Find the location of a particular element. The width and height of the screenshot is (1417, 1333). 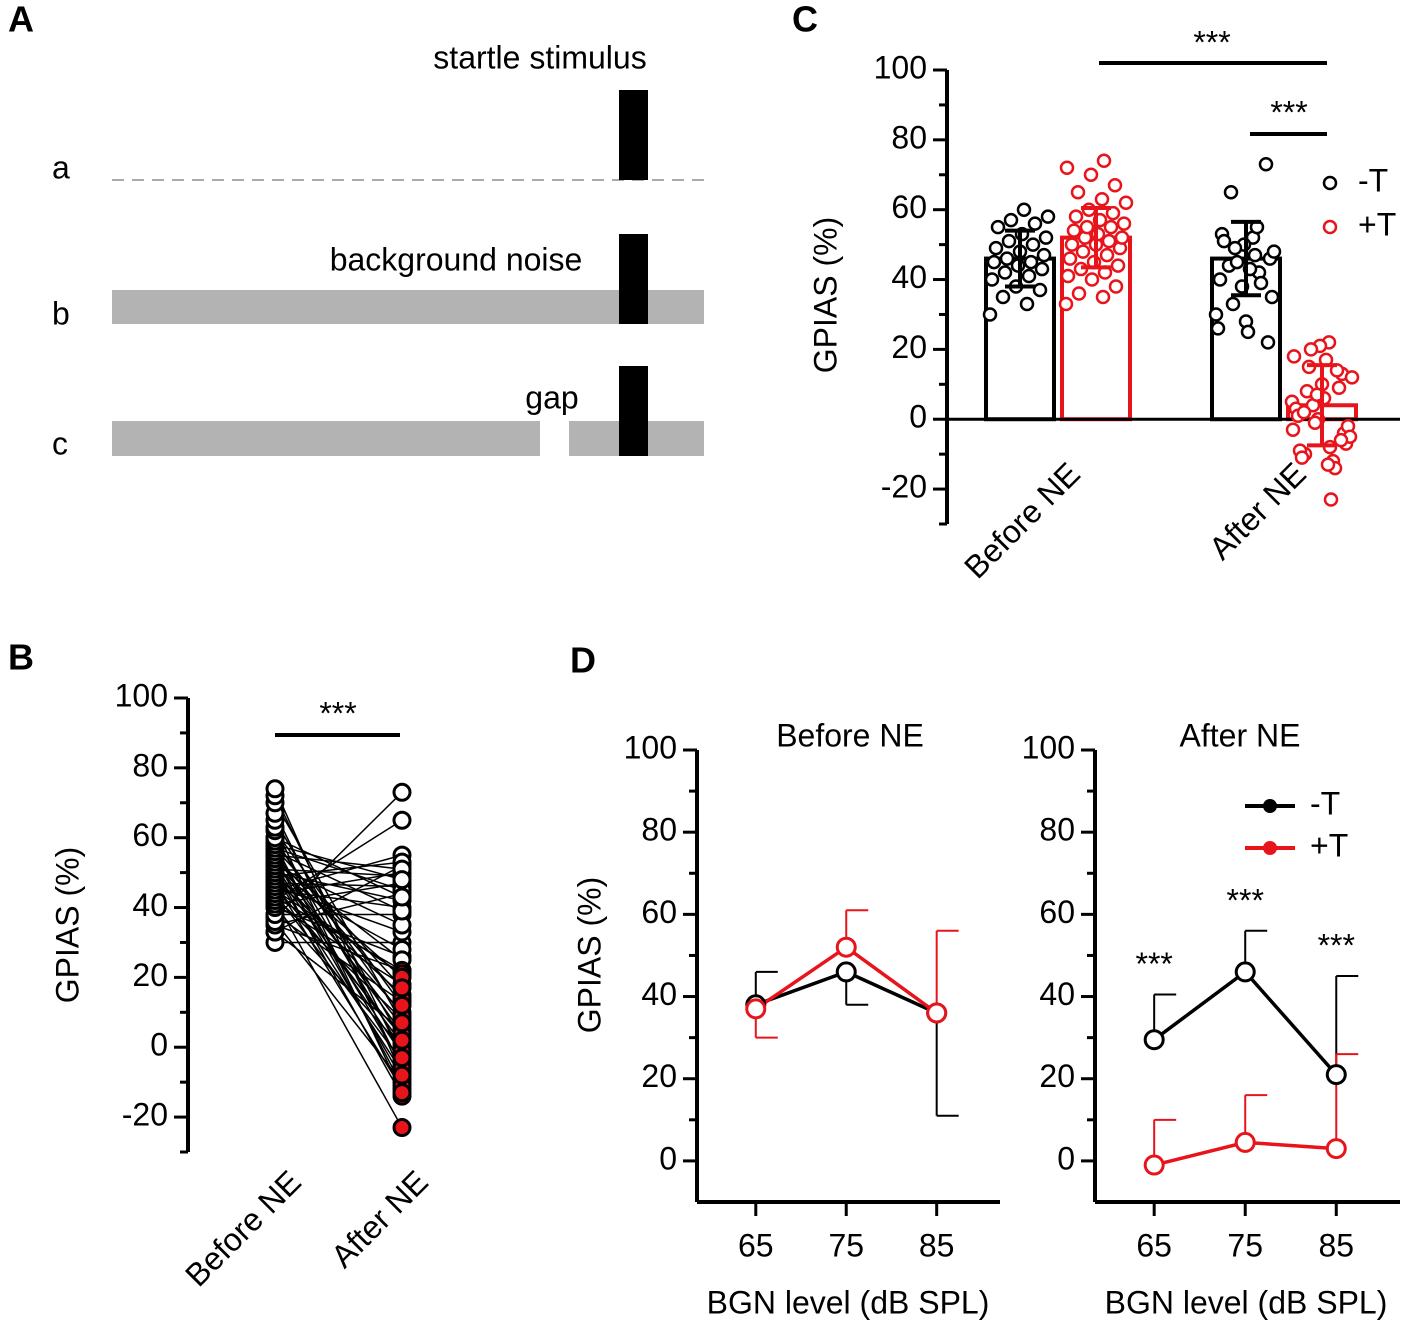

stimulus-label: startle stimulus is located at coordinates (539, 57).